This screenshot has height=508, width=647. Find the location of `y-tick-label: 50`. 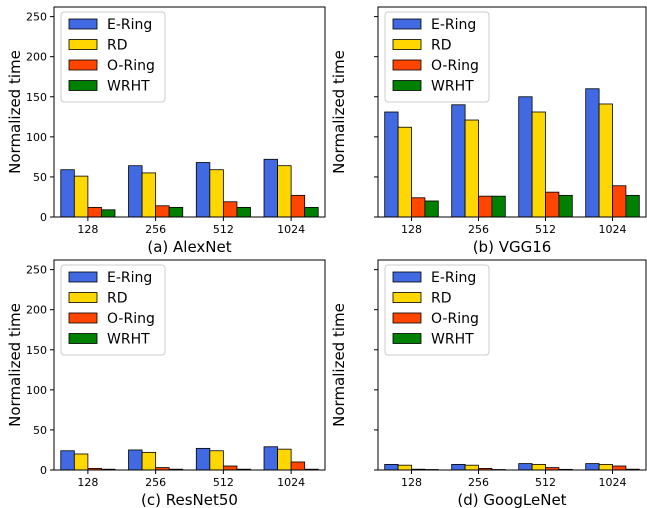

y-tick-label: 50 is located at coordinates (40, 430).